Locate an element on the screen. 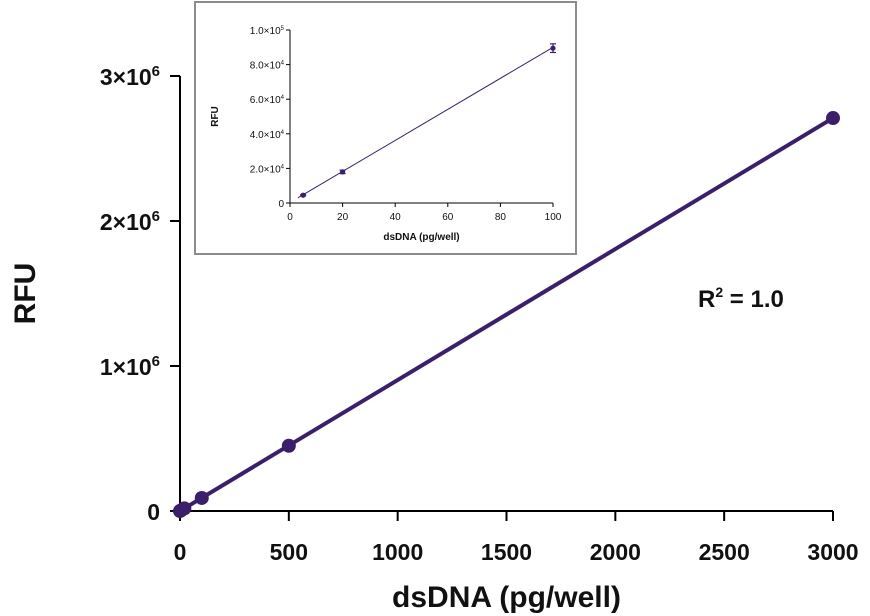 The image size is (870, 616). inset-x-tick-label: 100 is located at coordinates (553, 217).